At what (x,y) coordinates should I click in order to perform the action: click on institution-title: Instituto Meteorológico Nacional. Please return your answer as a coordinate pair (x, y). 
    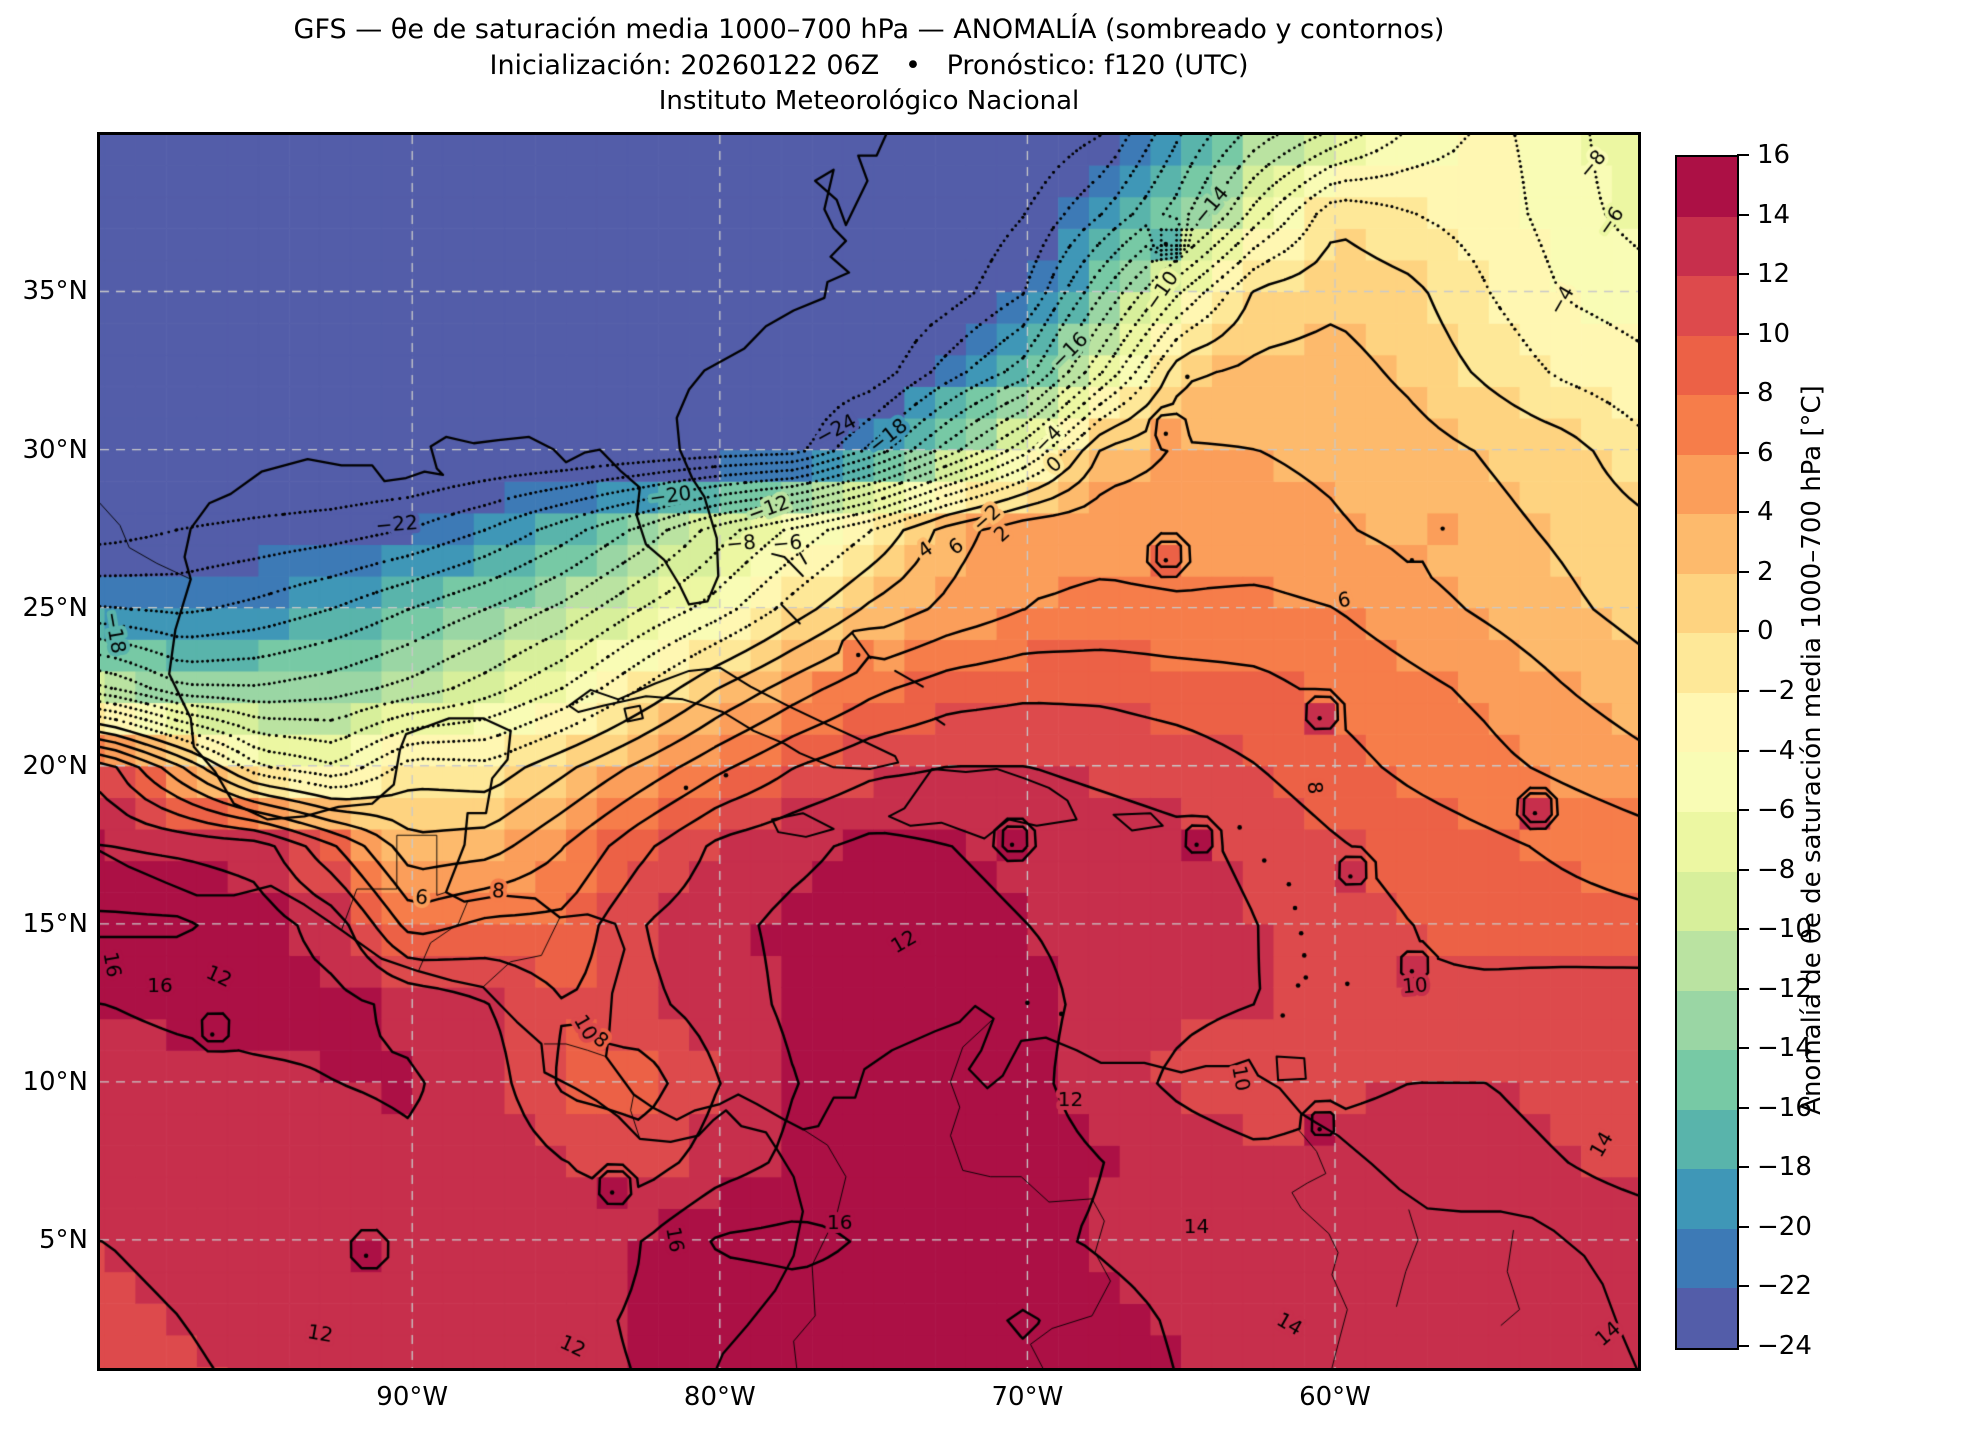
    Looking at the image, I should click on (869, 101).